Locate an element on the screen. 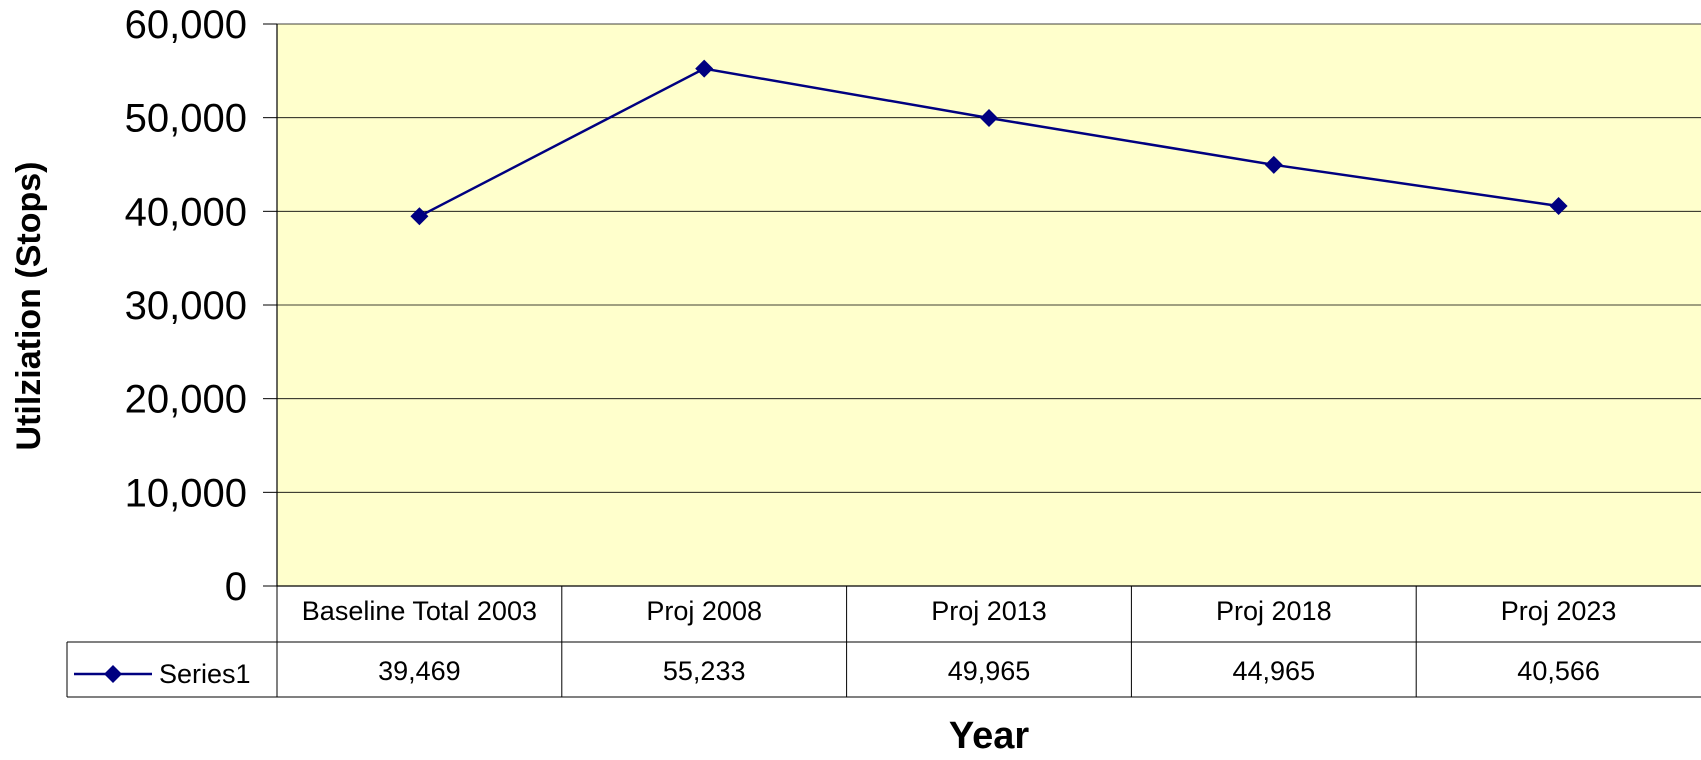 This screenshot has width=1701, height=760. x-category-label: Proj 2013 is located at coordinates (989, 611).